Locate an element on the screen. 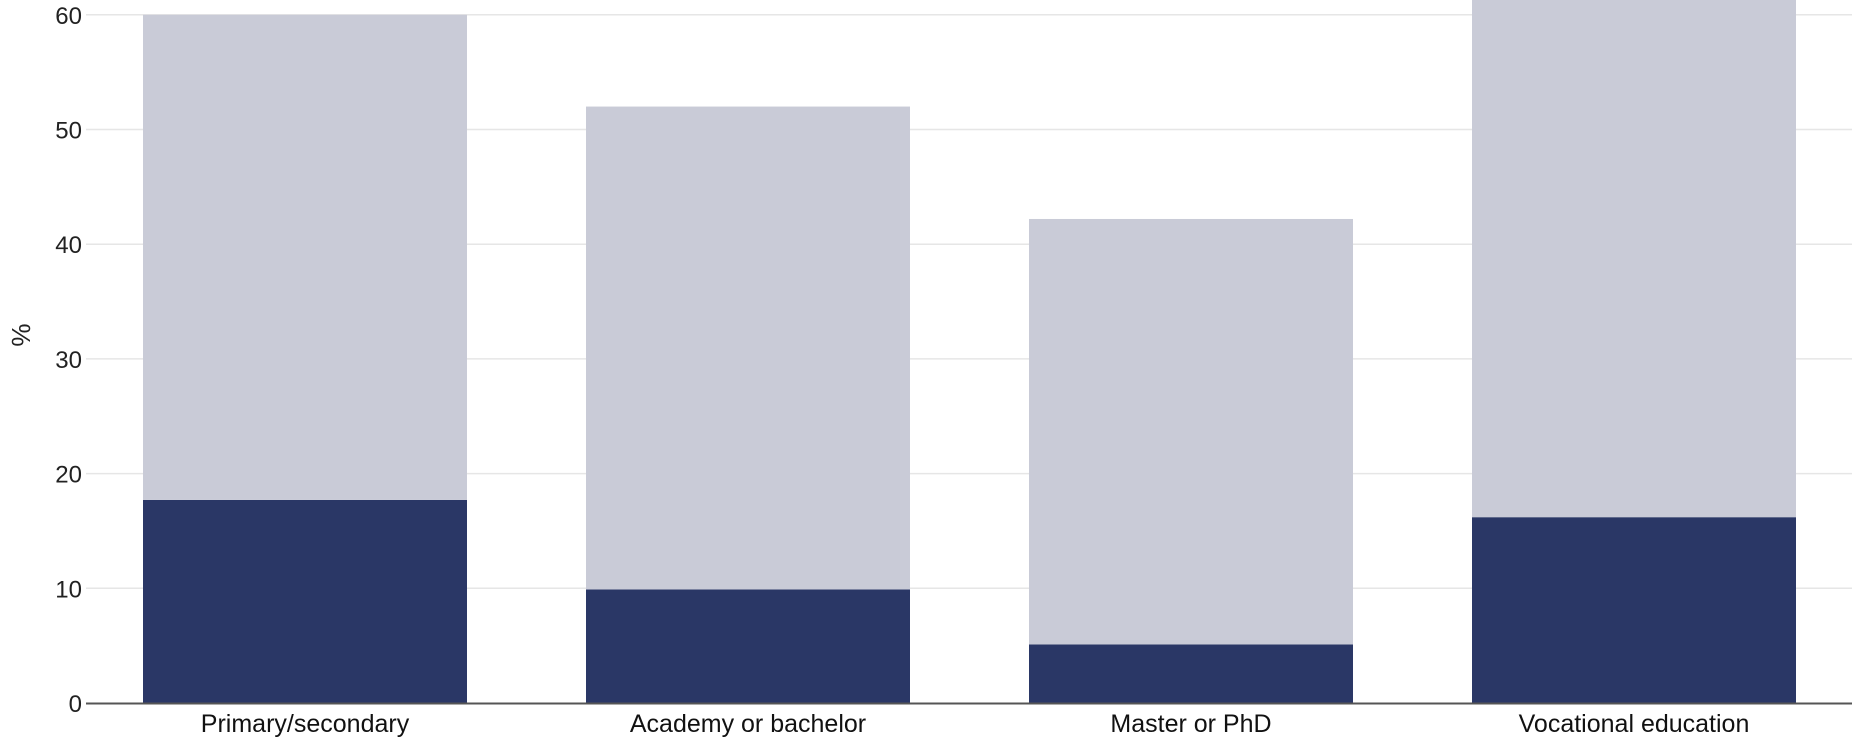 This screenshot has width=1852, height=740. y-tick-label: 10 is located at coordinates (68, 589).